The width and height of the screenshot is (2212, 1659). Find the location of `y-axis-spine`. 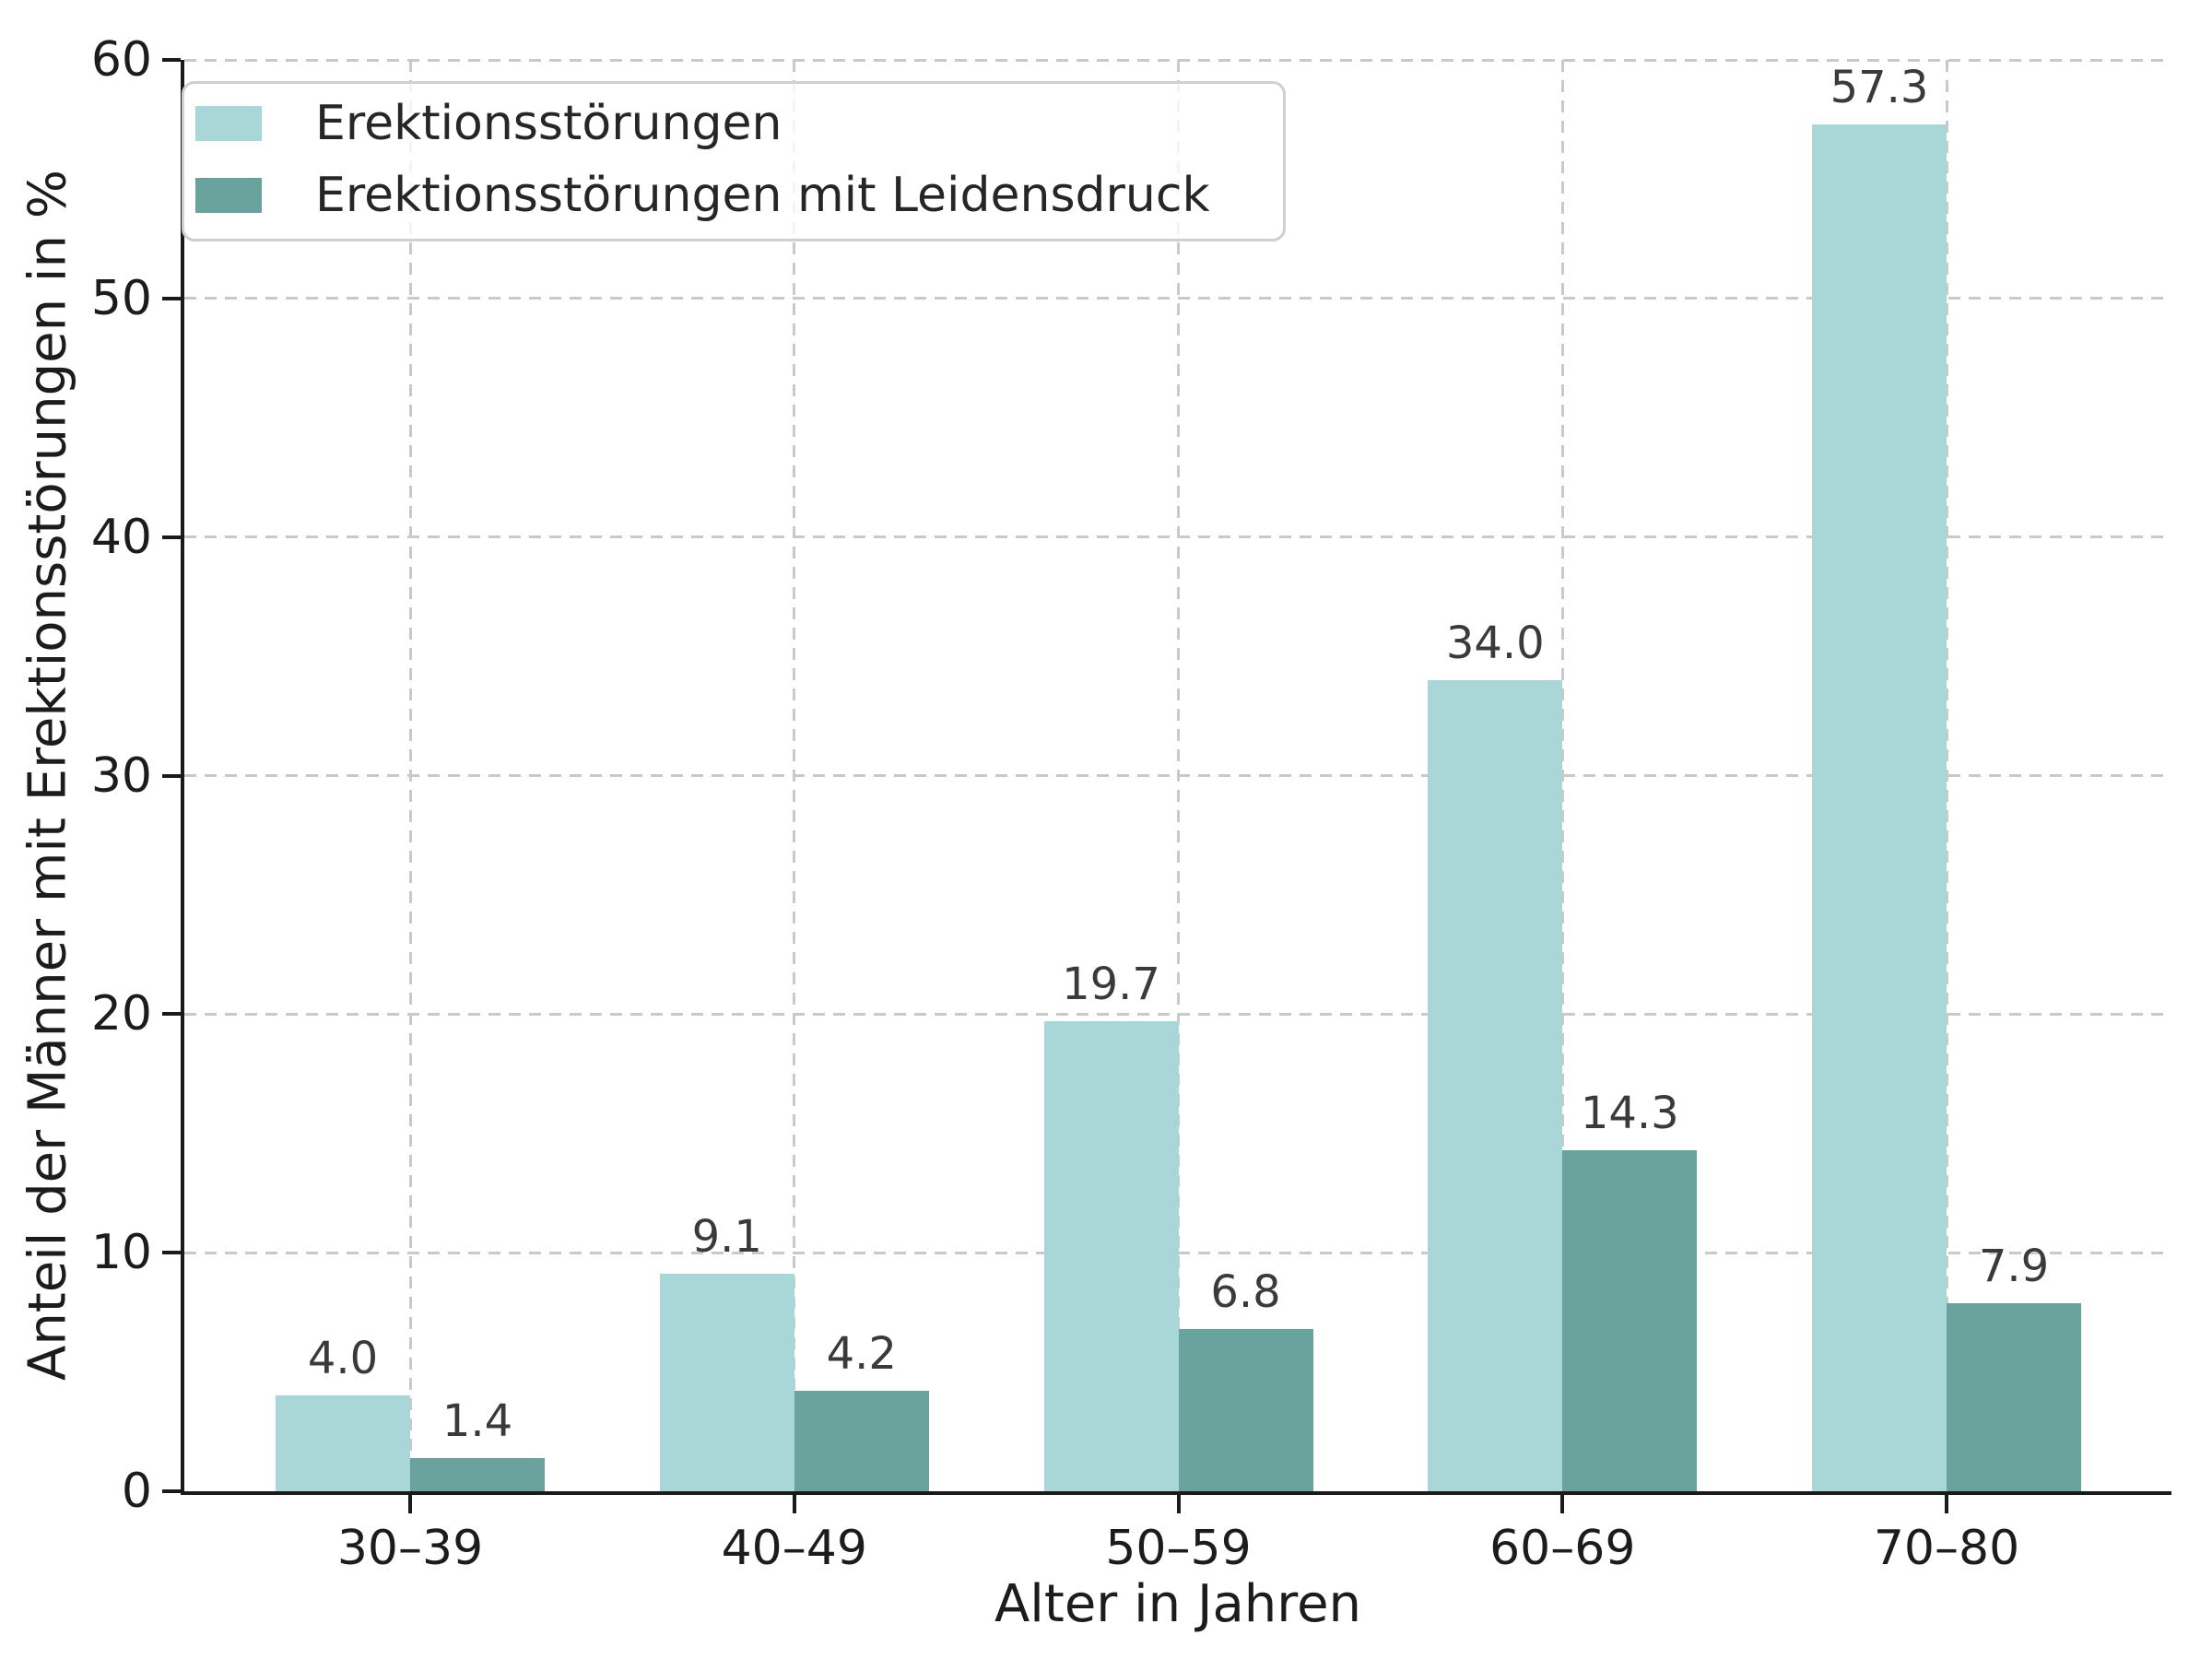

y-axis-spine is located at coordinates (182, 777).